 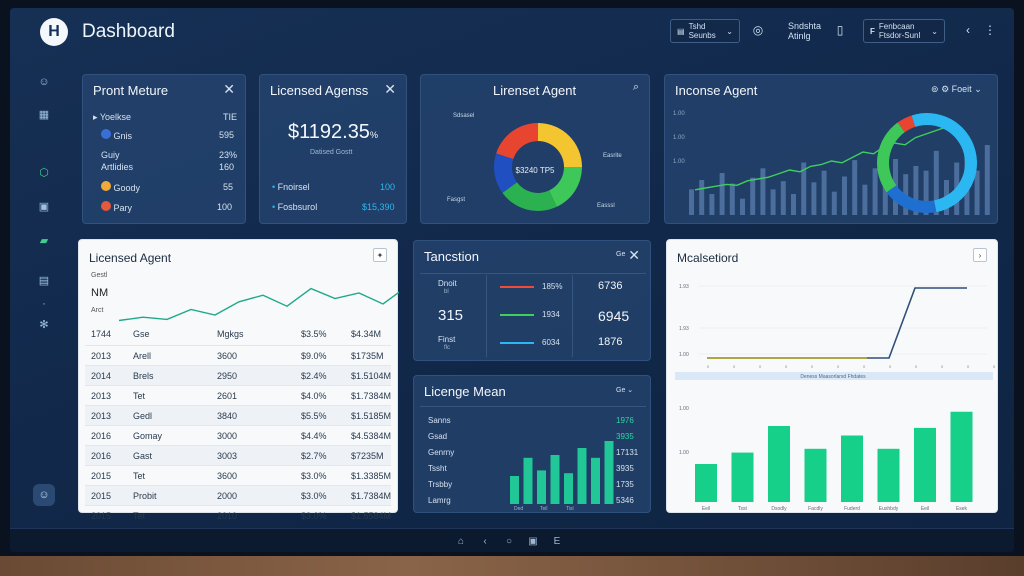 I want to click on window-icon: ▣, so click(x=533, y=541).